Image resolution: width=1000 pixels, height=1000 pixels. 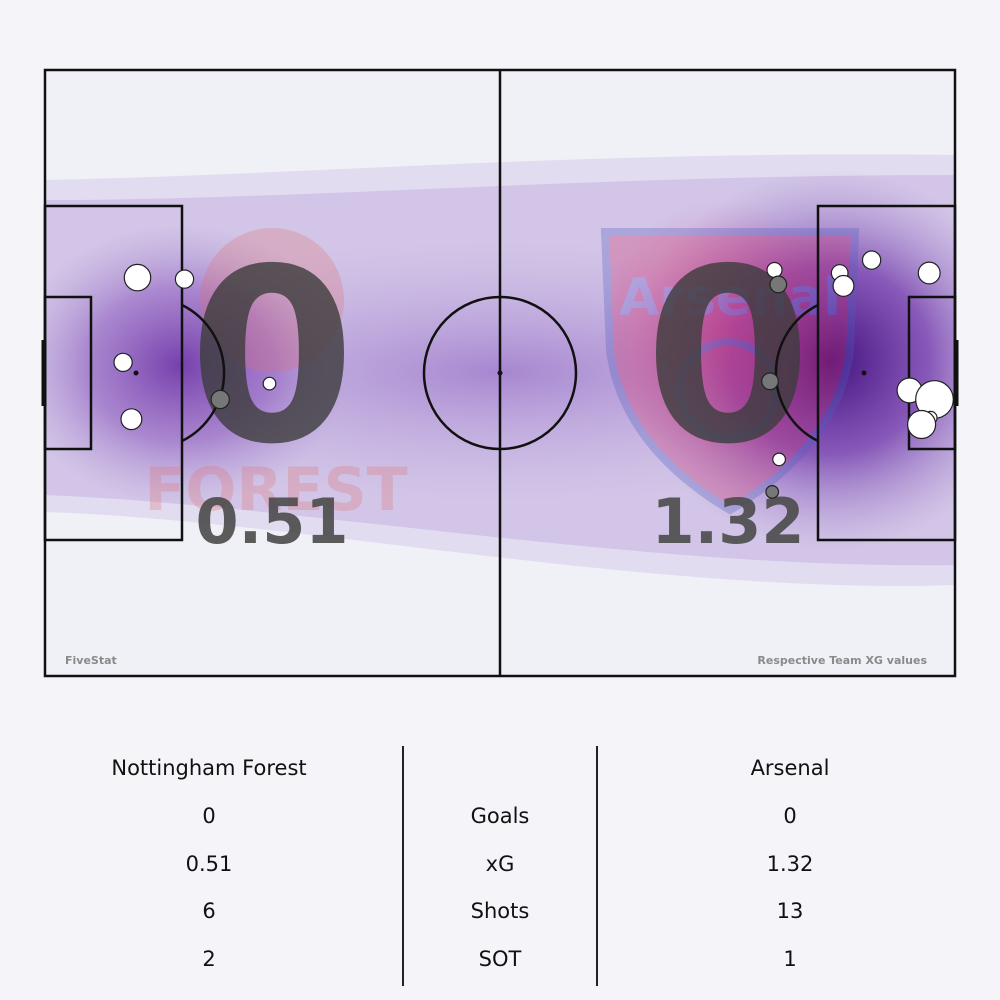 What do you see at coordinates (500, 911) in the screenshot?
I see `shots-label: Shots` at bounding box center [500, 911].